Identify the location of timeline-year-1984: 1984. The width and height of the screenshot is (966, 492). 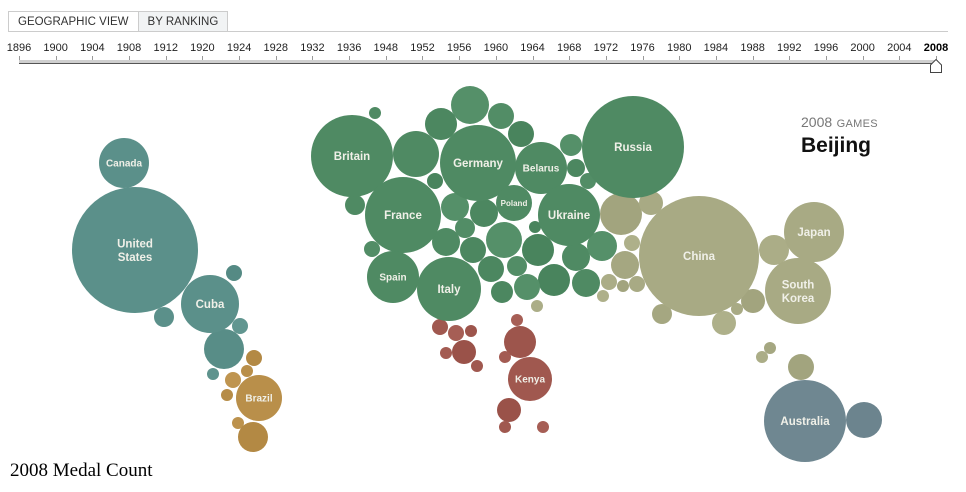
(716, 48).